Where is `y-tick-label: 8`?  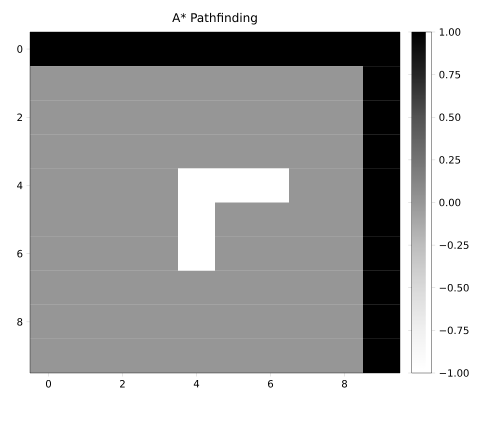 y-tick-label: 8 is located at coordinates (19, 322).